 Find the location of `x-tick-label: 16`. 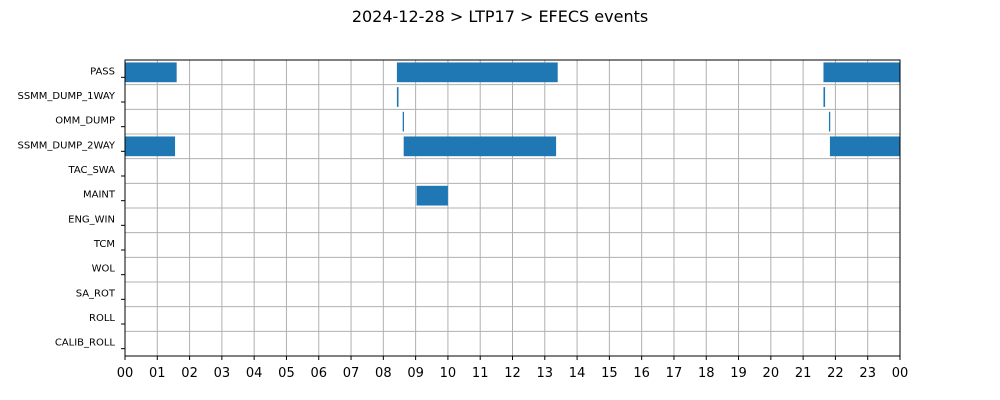

x-tick-label: 16 is located at coordinates (641, 373).